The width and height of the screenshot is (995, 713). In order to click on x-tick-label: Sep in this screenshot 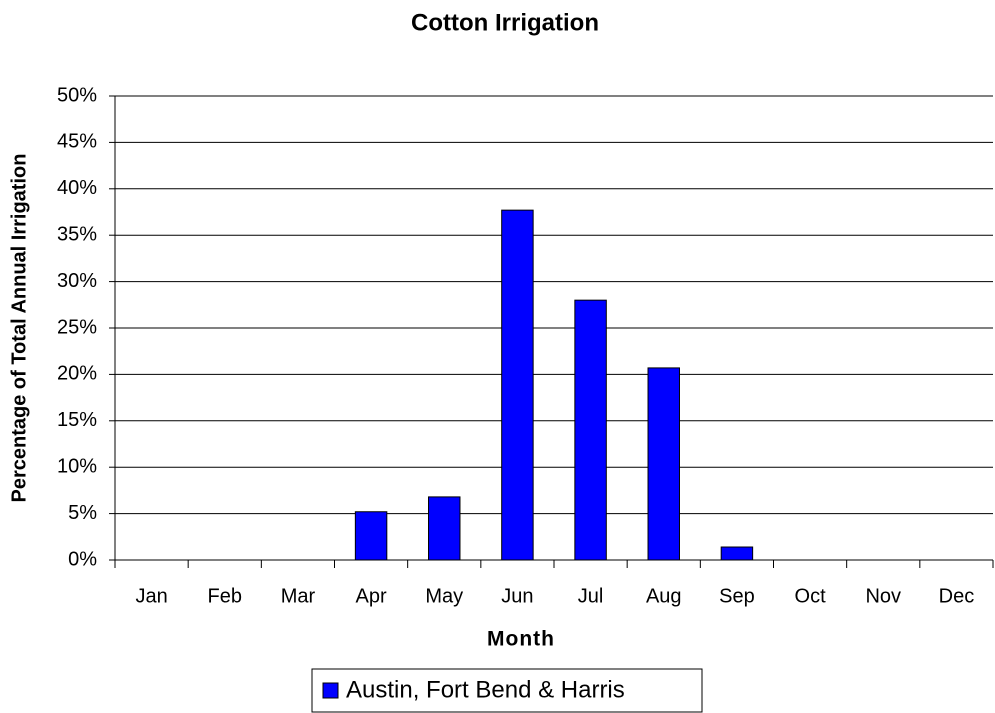, I will do `click(737, 596)`.